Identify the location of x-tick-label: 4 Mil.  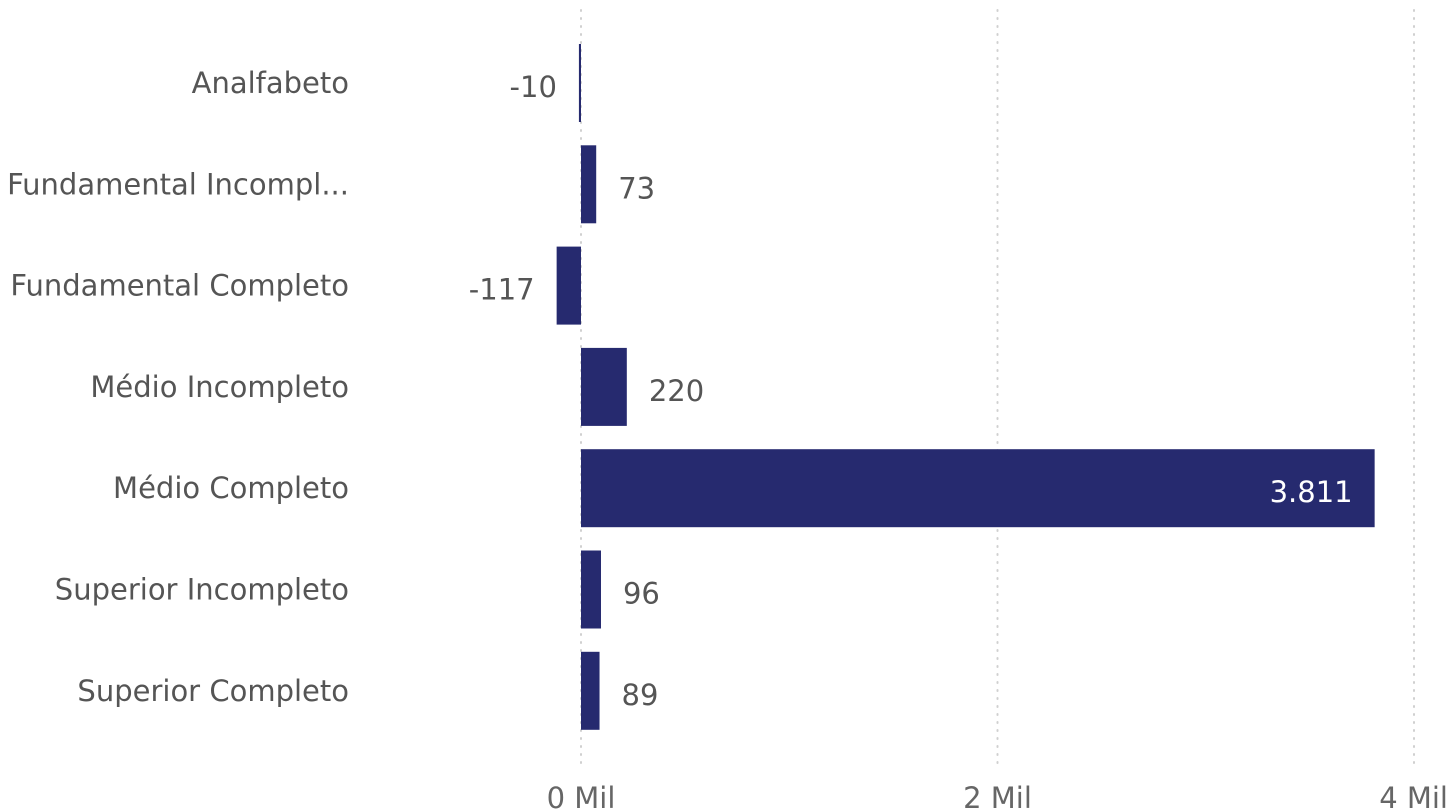
(1413, 796).